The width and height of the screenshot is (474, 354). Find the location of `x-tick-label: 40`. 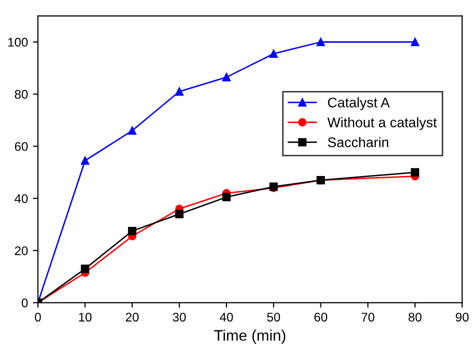

x-tick-label: 40 is located at coordinates (226, 317).